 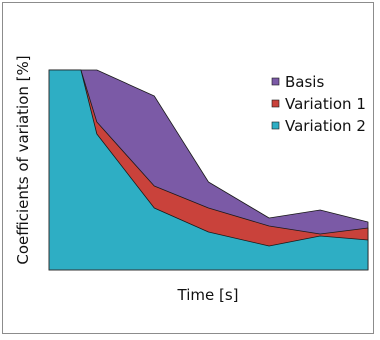 What do you see at coordinates (304, 82) in the screenshot?
I see `legend-label-basis: Basis` at bounding box center [304, 82].